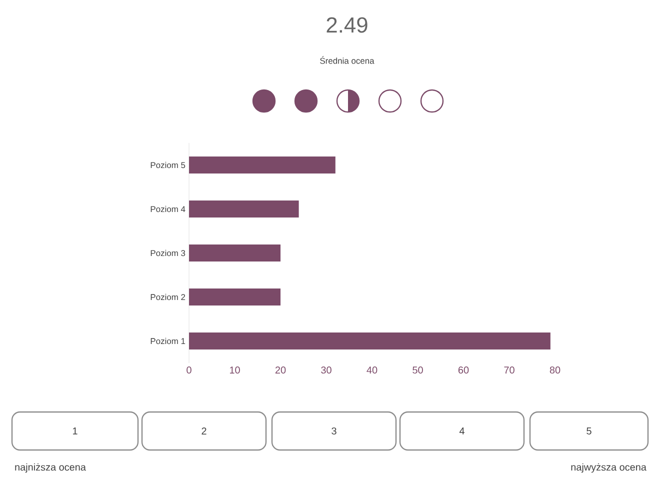 The image size is (651, 477). I want to click on chart-title: 2.49, so click(347, 25).